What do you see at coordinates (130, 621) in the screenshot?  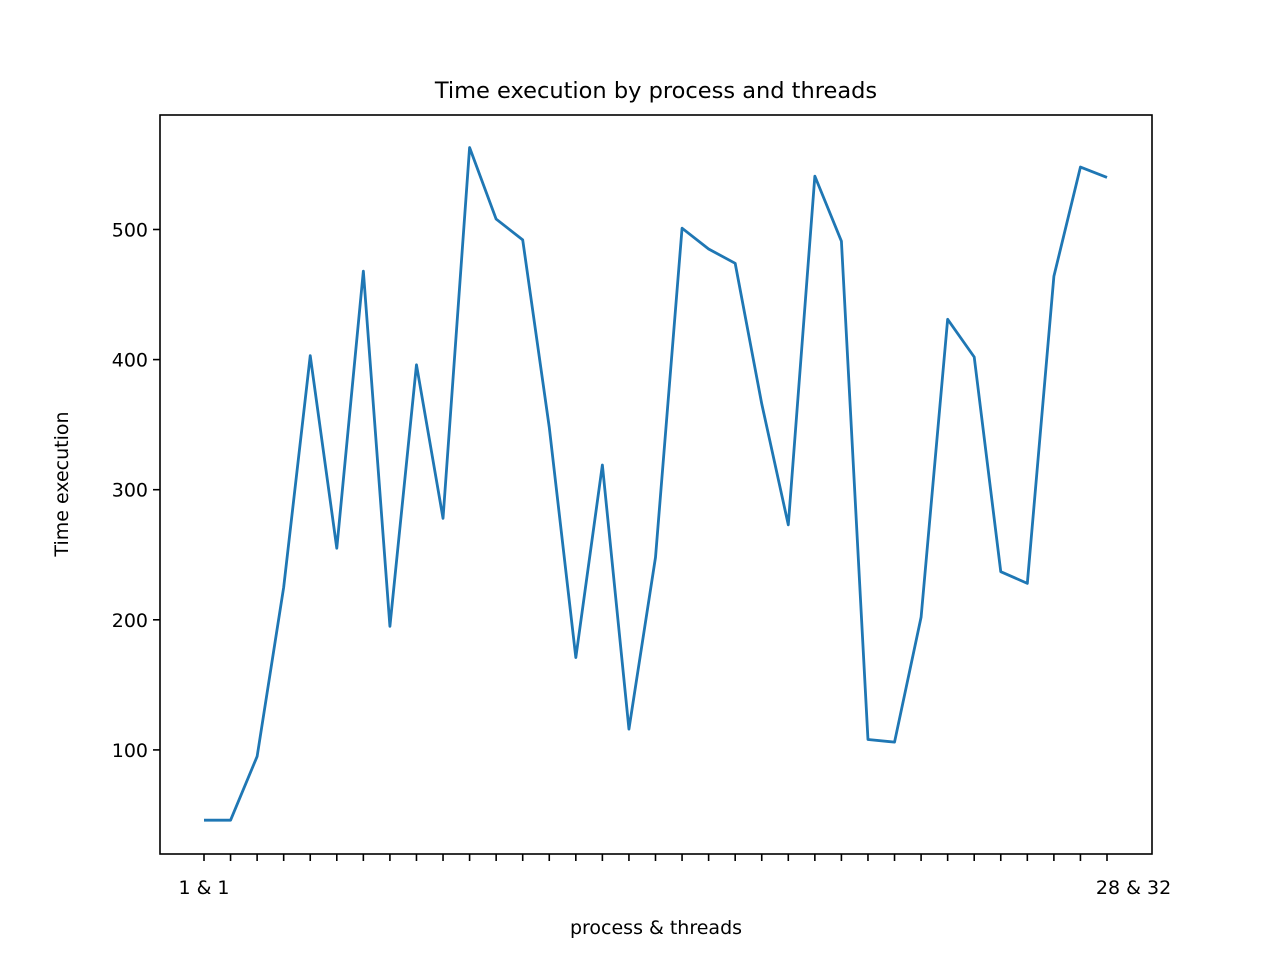 I see `y-tick-label: 200` at bounding box center [130, 621].